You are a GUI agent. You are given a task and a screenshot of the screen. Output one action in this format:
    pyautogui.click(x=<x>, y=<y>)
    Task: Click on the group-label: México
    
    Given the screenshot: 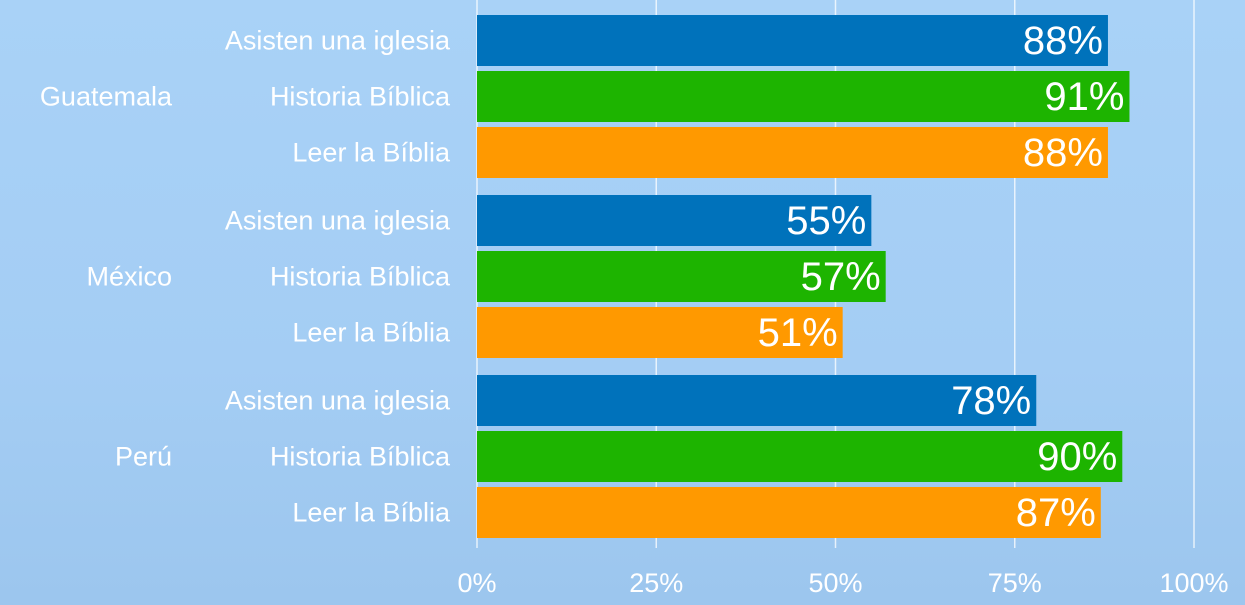 What is the action you would take?
    pyautogui.click(x=129, y=277)
    